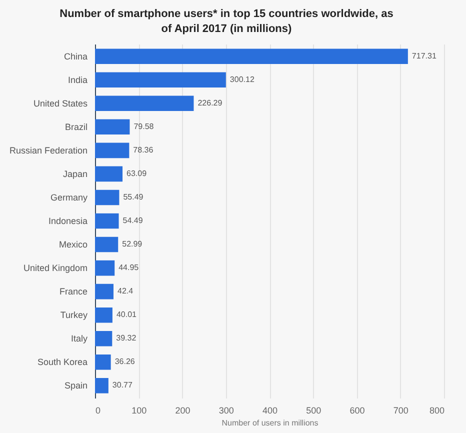 The height and width of the screenshot is (433, 466). Describe the element at coordinates (122, 385) in the screenshot. I see `data-label: 30.77` at that location.